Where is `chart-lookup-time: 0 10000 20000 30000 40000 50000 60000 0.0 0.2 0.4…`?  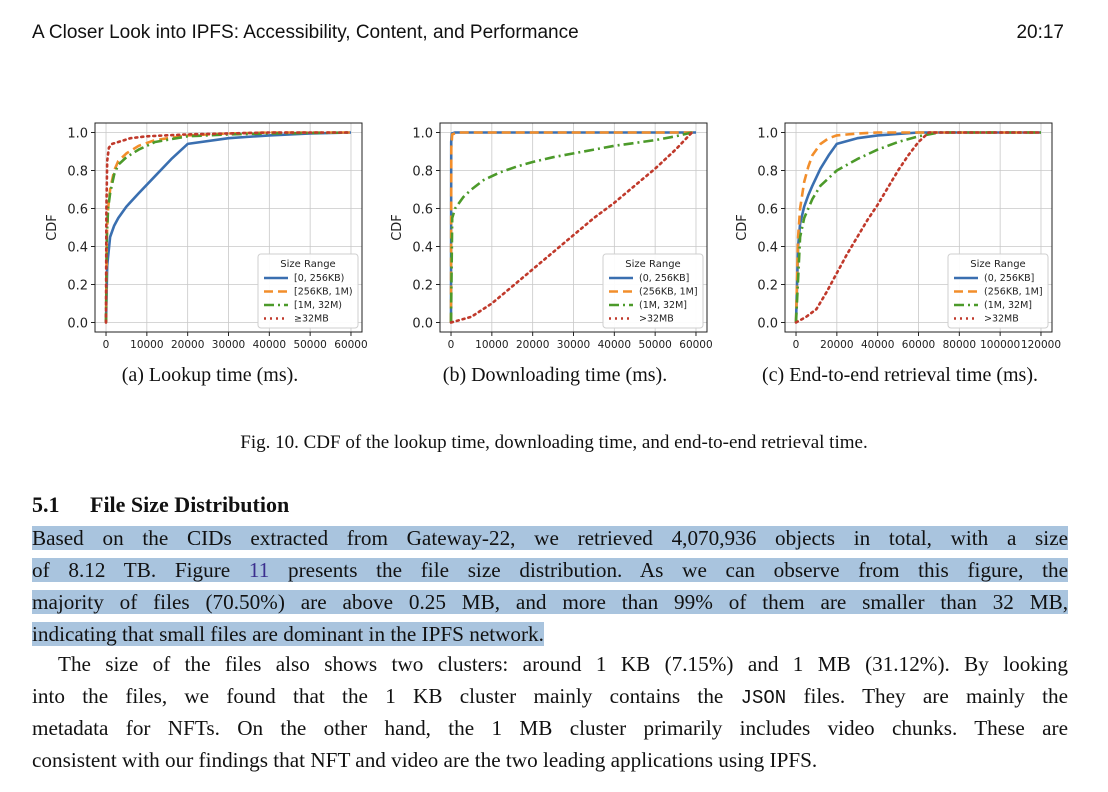
chart-lookup-time: 0 10000 20000 30000 40000 50000 60000 0.0 0.2 0.4… is located at coordinates (206, 236).